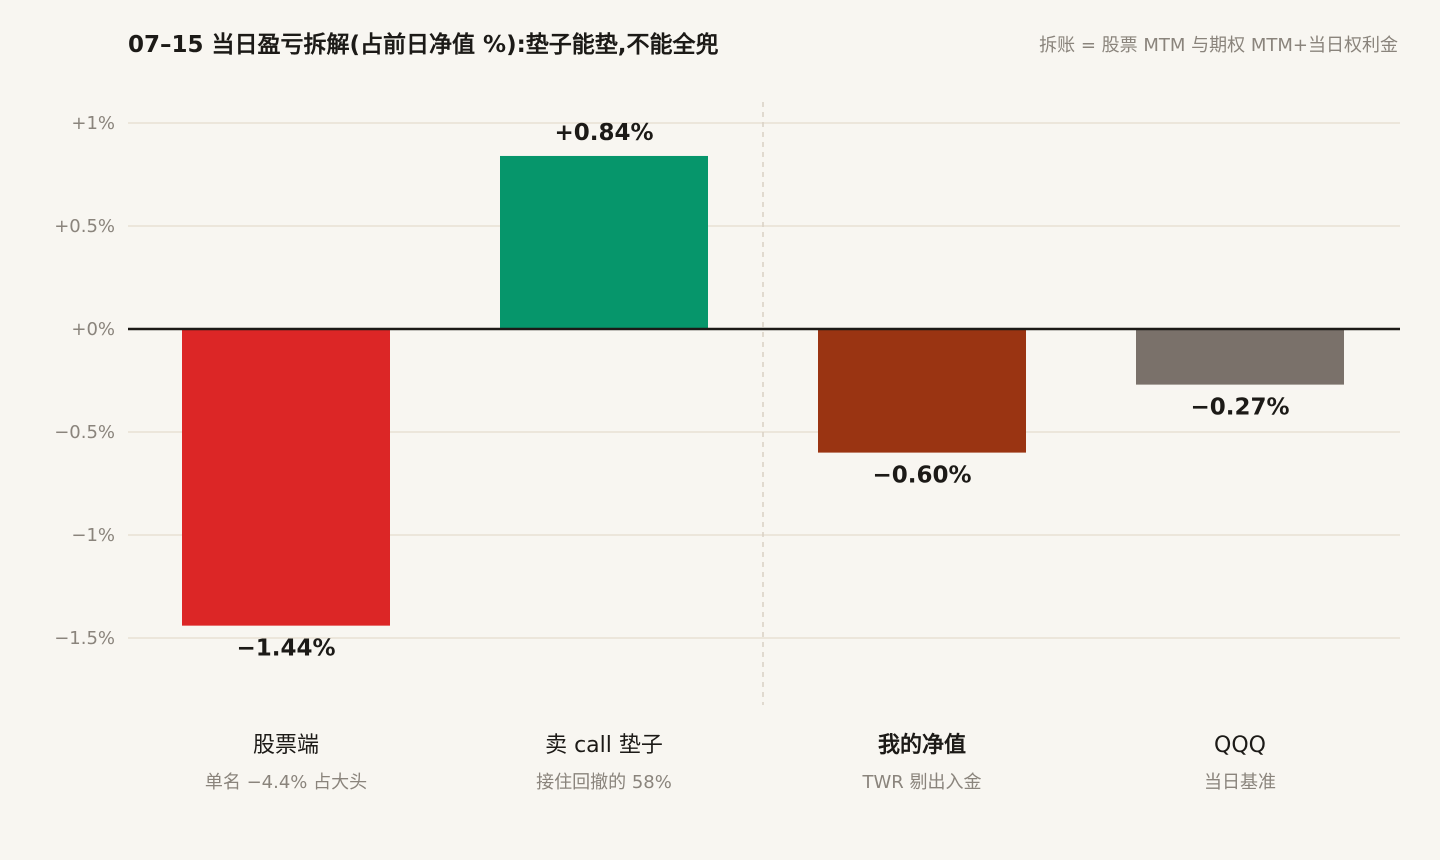  What do you see at coordinates (84, 432) in the screenshot?
I see `y-tick-label: −0.5%` at bounding box center [84, 432].